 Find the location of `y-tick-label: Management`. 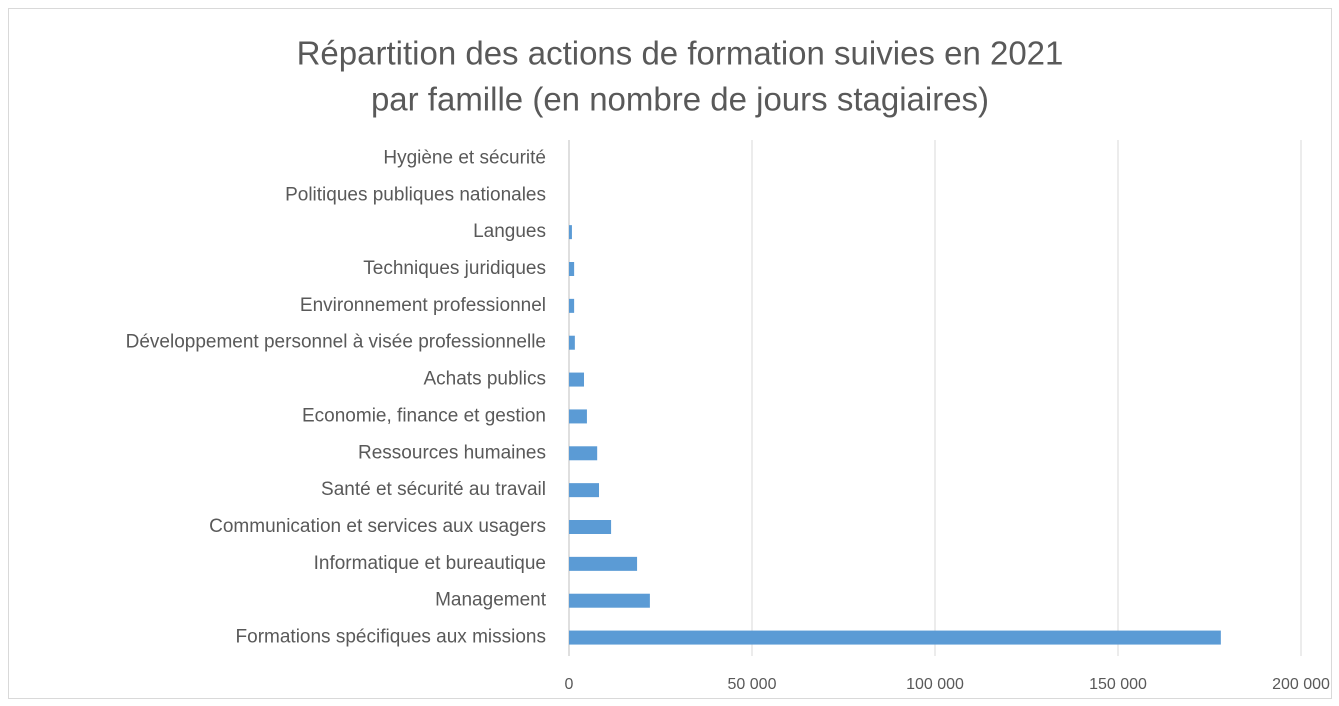

y-tick-label: Management is located at coordinates (491, 600).